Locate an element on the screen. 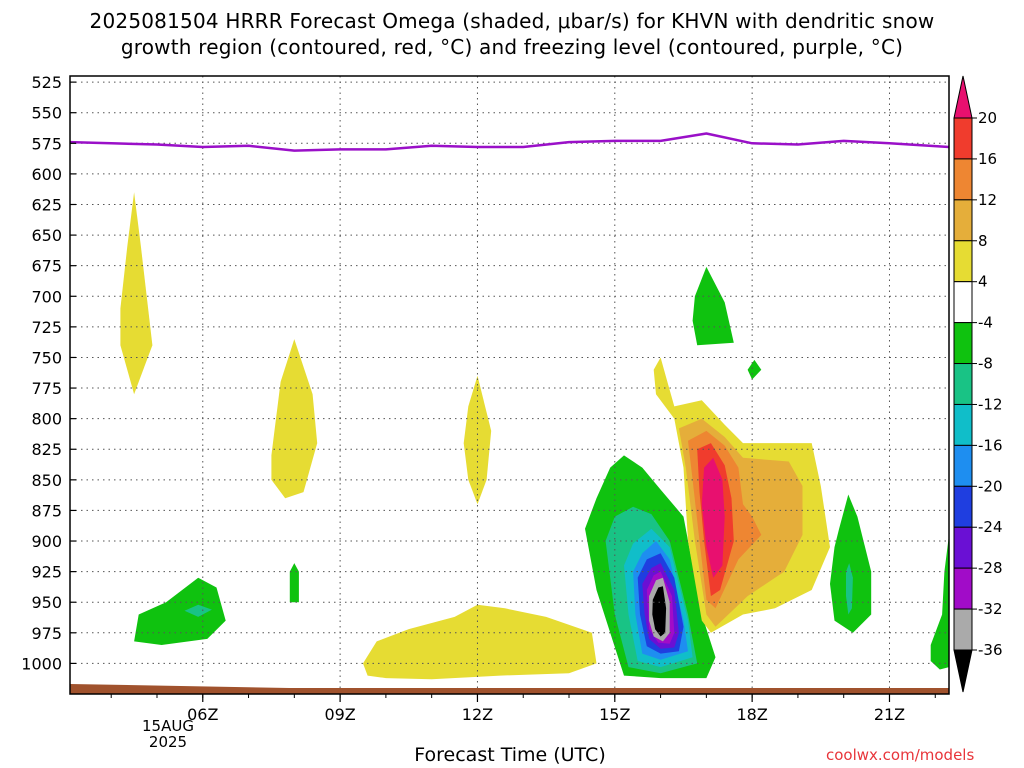  y-tick-label: 800 is located at coordinates (46, 419).